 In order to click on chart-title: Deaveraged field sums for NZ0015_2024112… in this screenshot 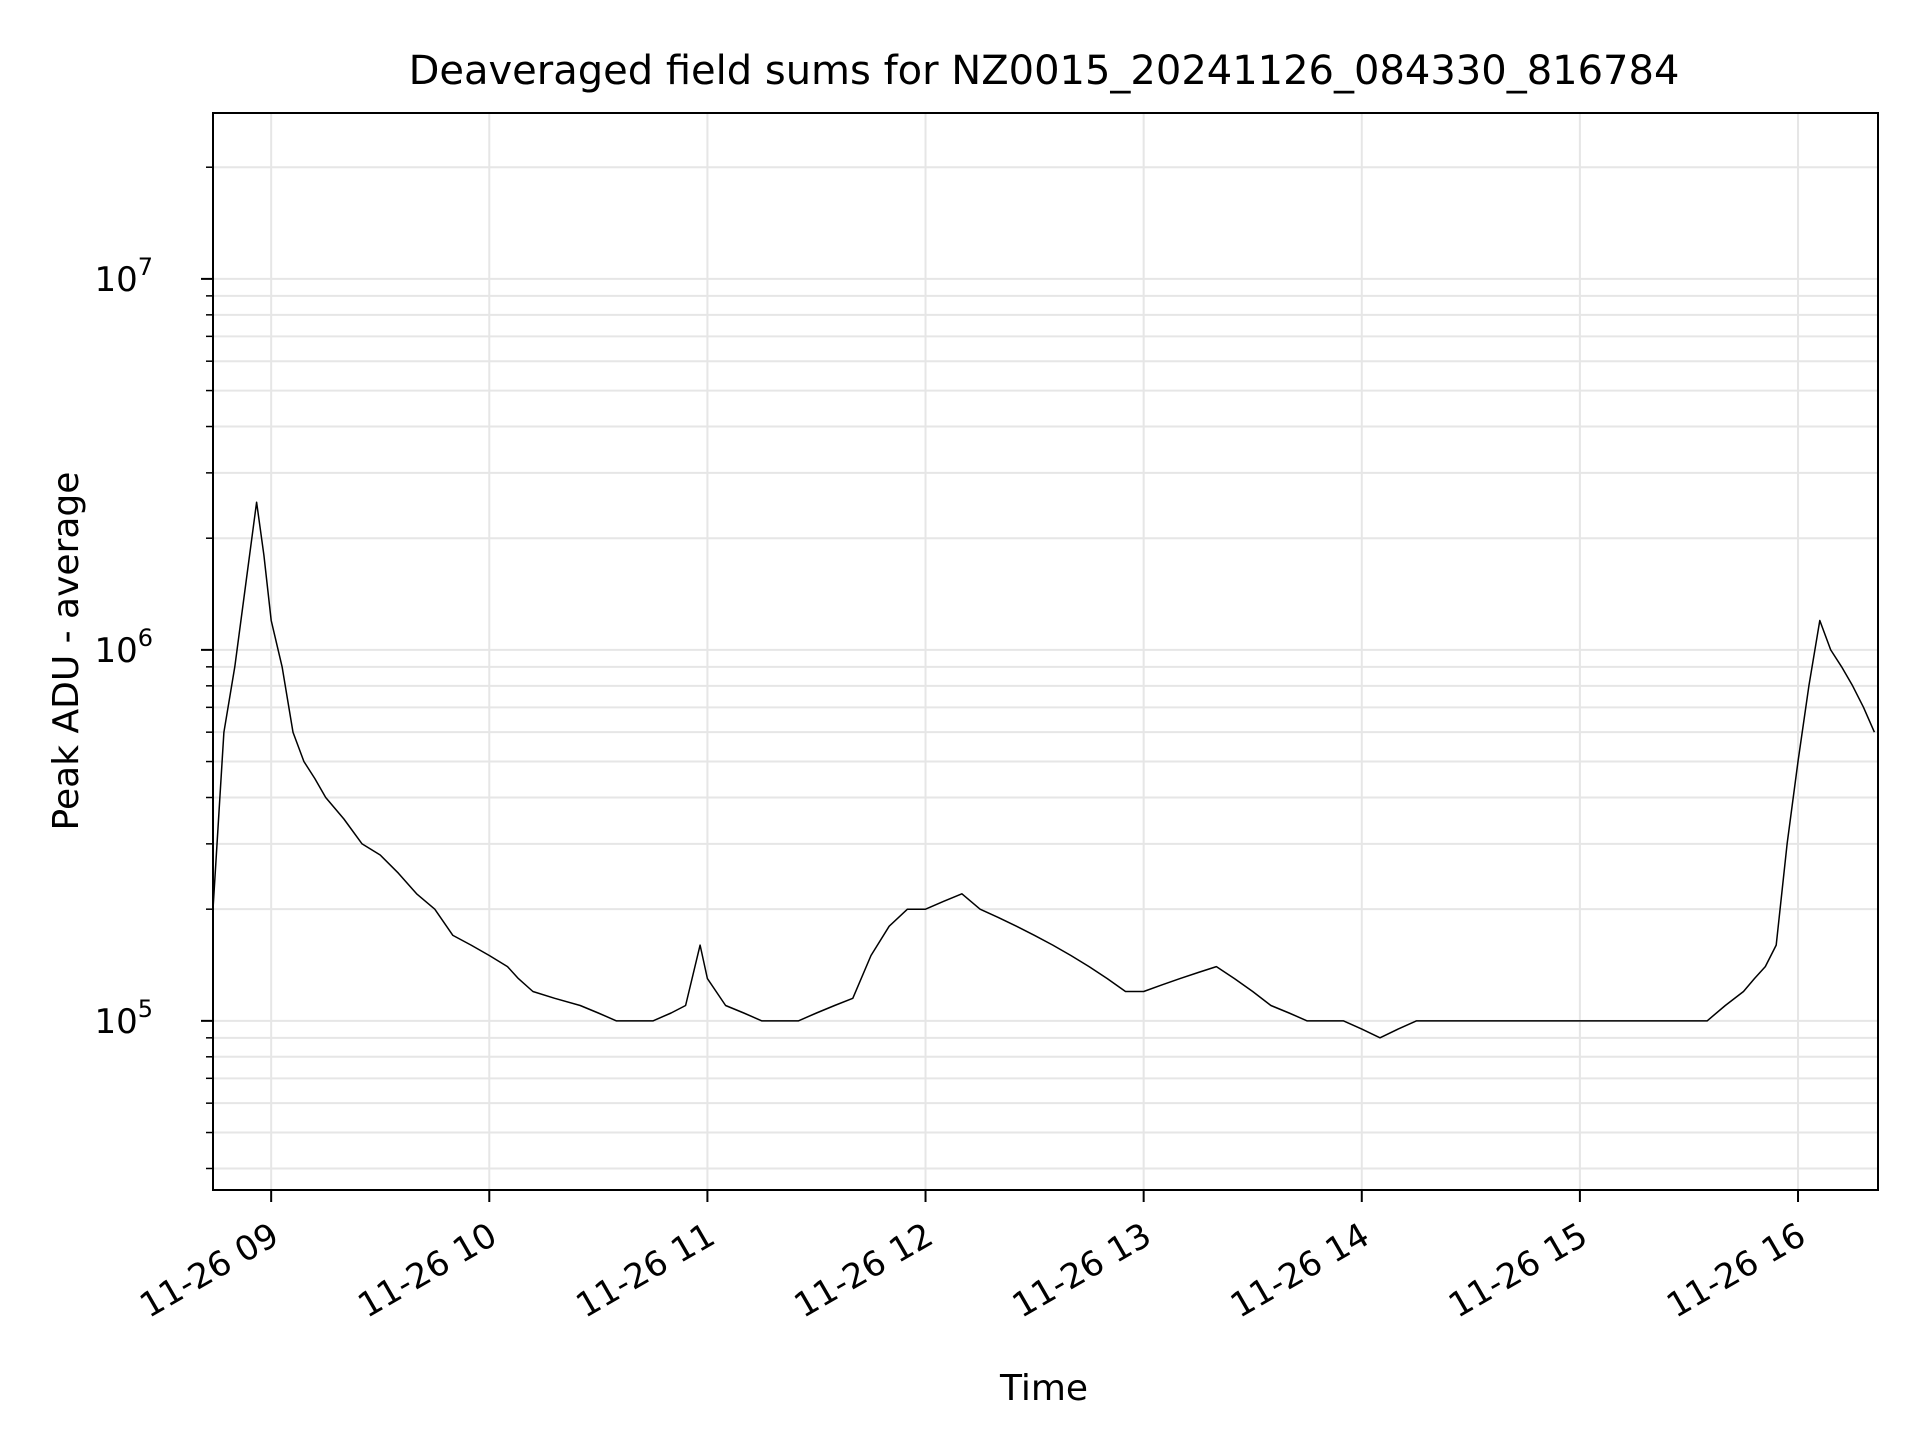, I will do `click(1044, 71)`.